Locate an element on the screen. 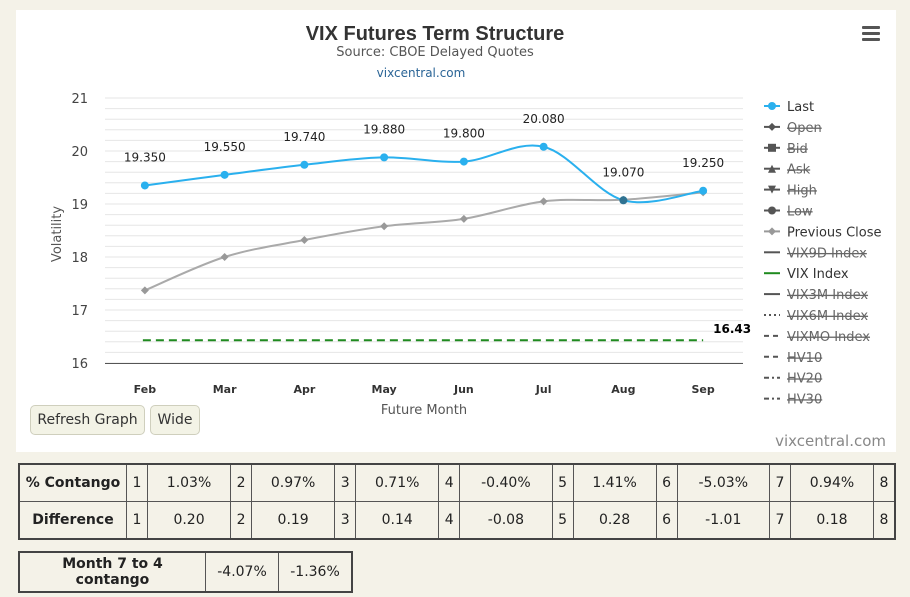 The height and width of the screenshot is (597, 910). table-cell: 0.18 is located at coordinates (832, 520).